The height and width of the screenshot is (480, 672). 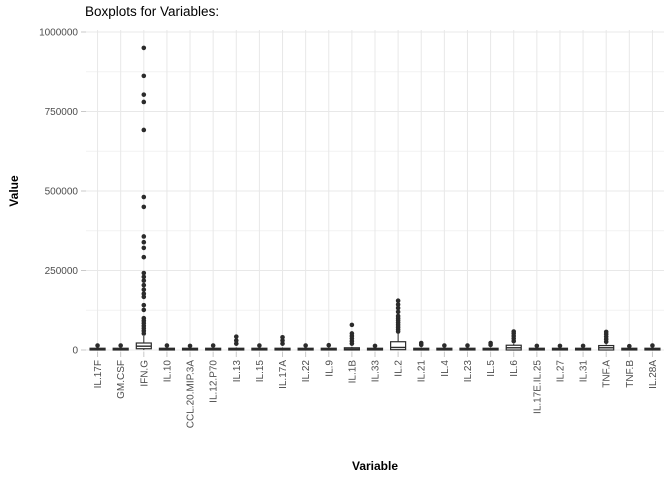 I want to click on y-tick-label: 1000000, so click(x=58, y=33).